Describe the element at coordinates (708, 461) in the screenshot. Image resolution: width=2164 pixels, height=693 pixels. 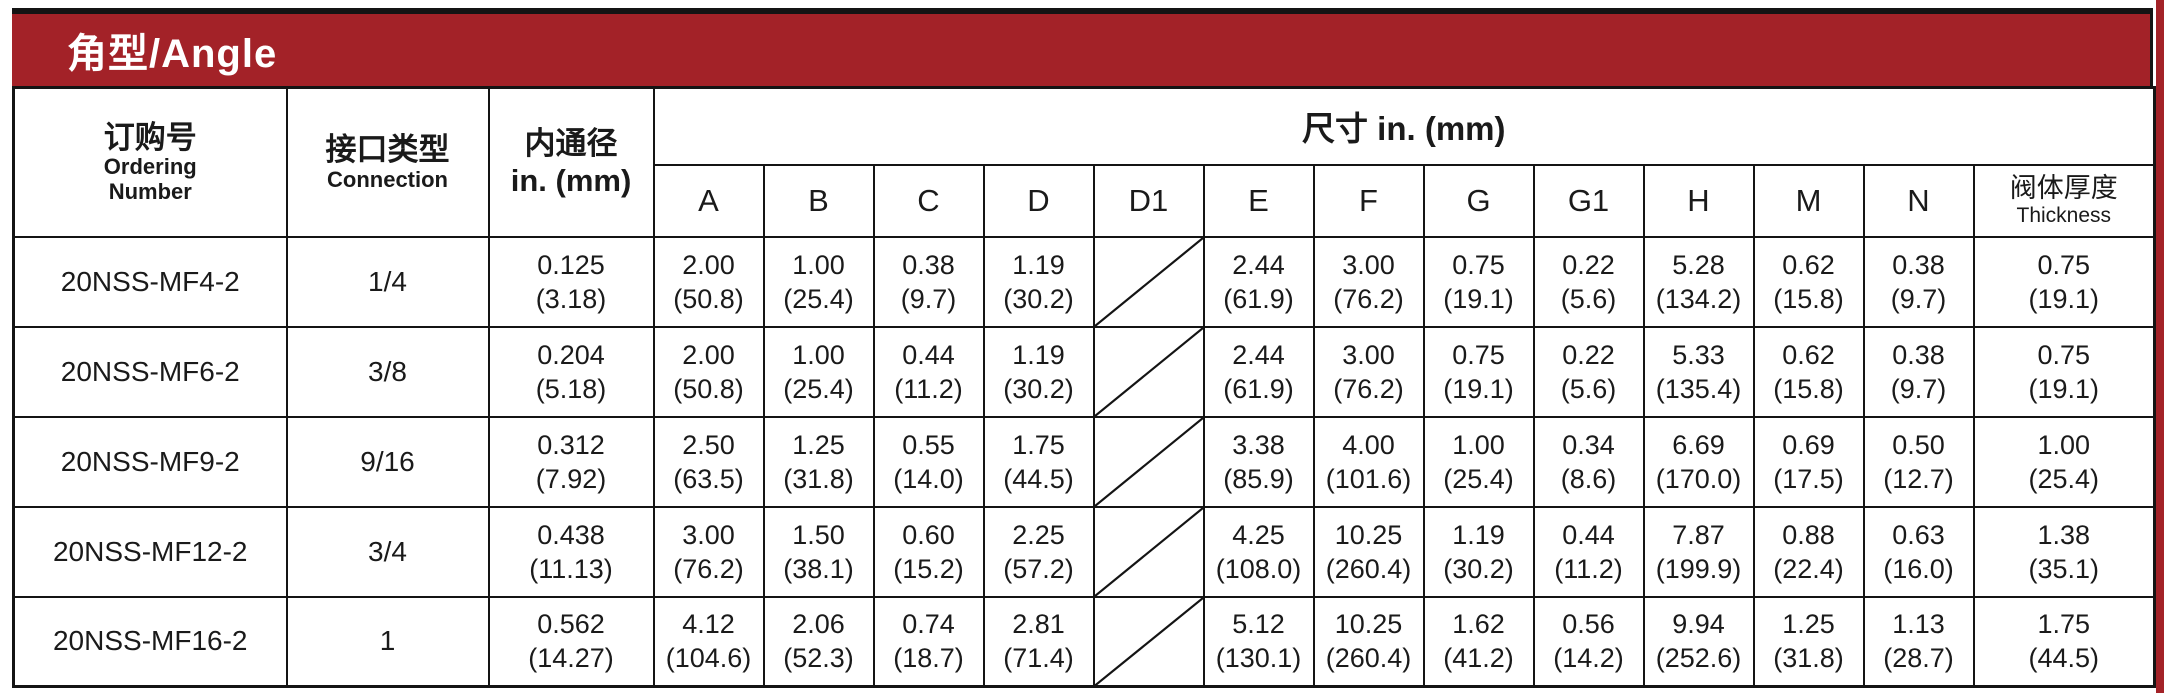
I see `cell-dim-A: 2.50 (63.5)` at that location.